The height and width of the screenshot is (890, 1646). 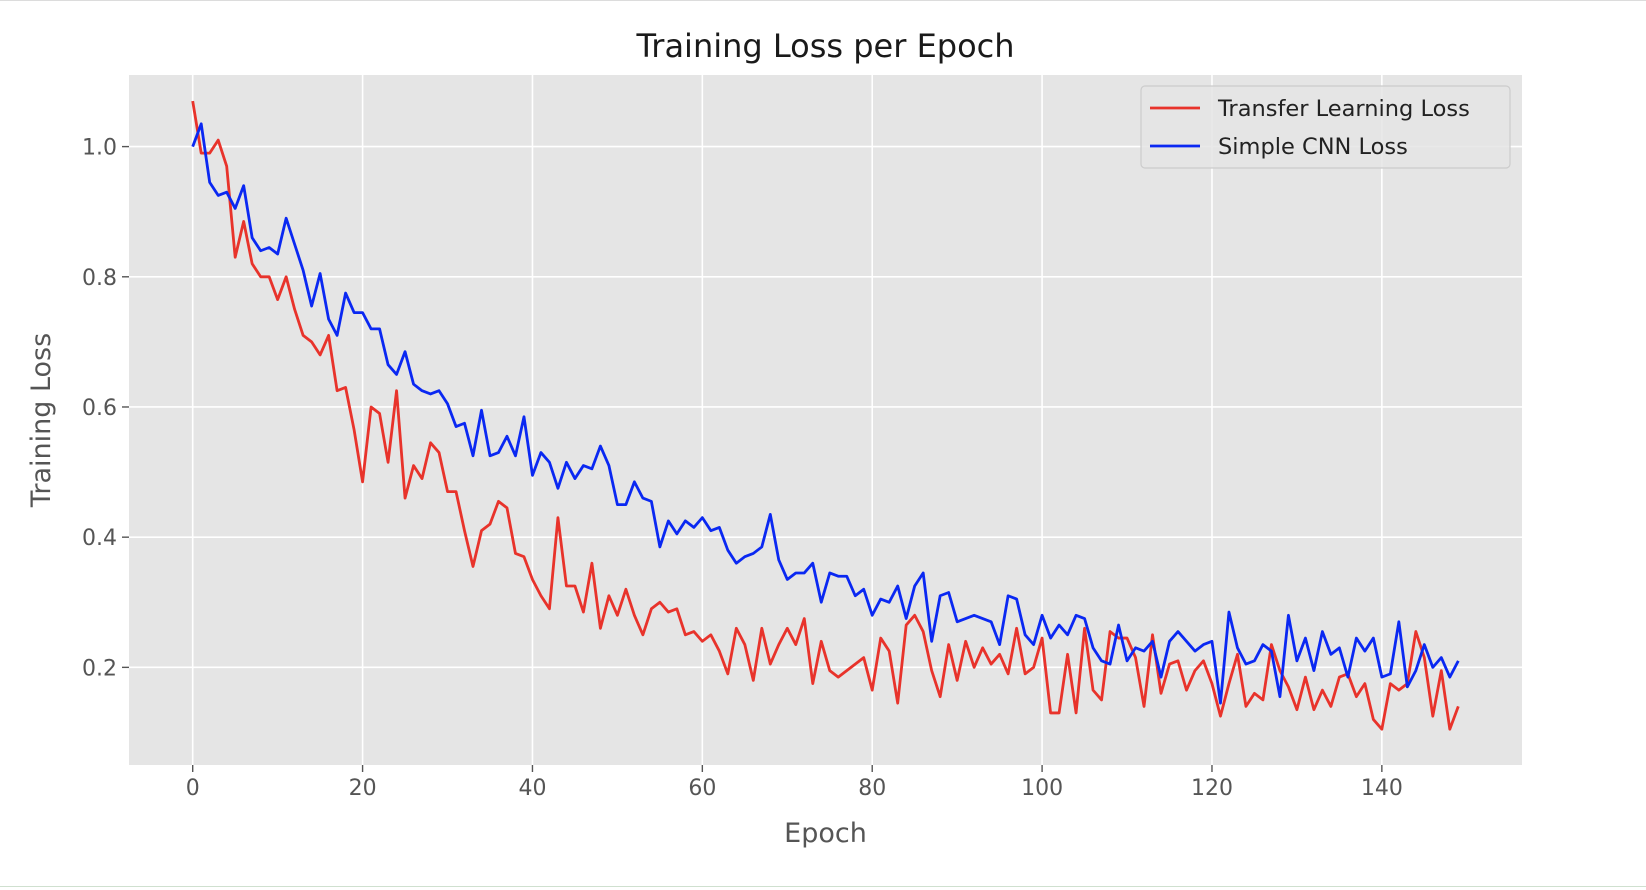 I want to click on legend-box, so click(x=1325, y=127).